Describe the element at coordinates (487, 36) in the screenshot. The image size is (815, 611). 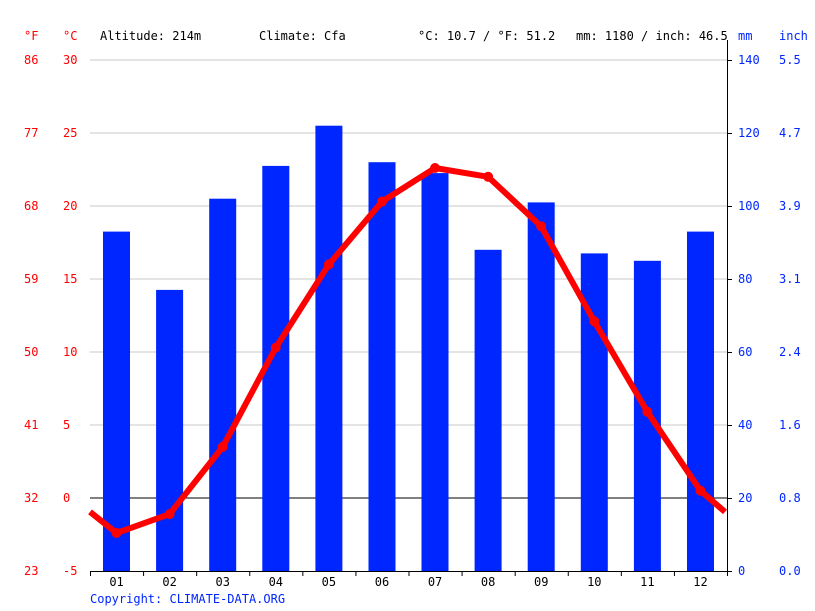
I see `avg-temperature-label: °C: 10.7 / °F: 51.2` at that location.